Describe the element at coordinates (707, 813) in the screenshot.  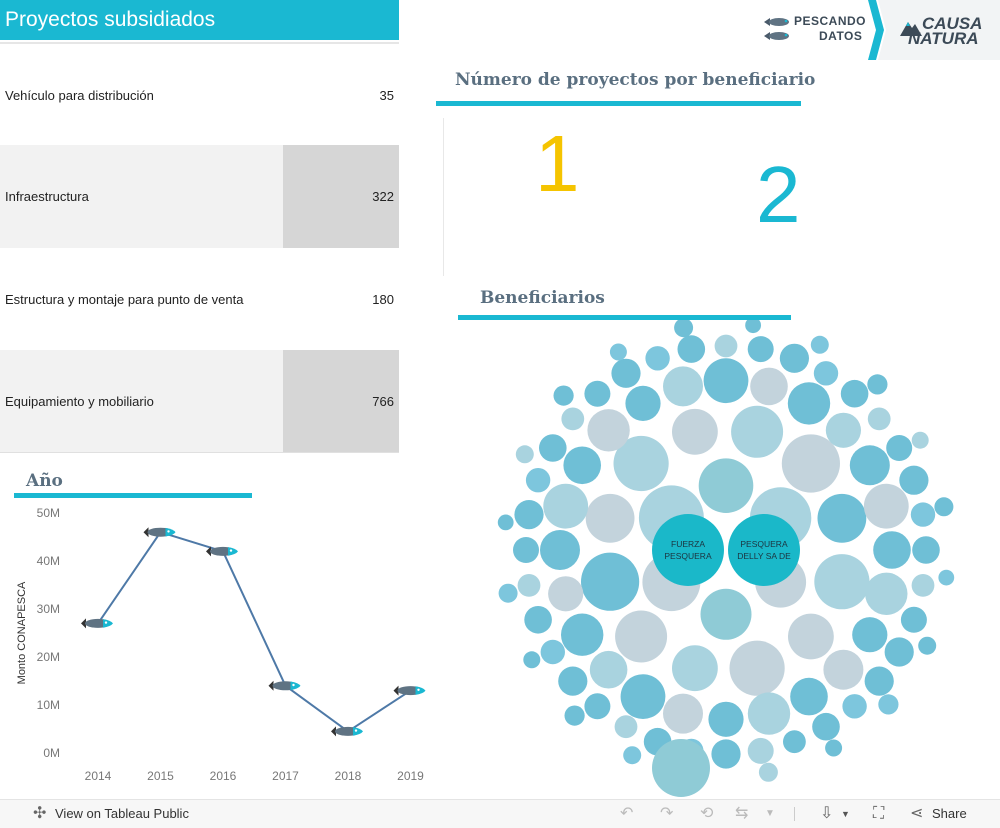
I see `revert-icon: ⟲` at that location.